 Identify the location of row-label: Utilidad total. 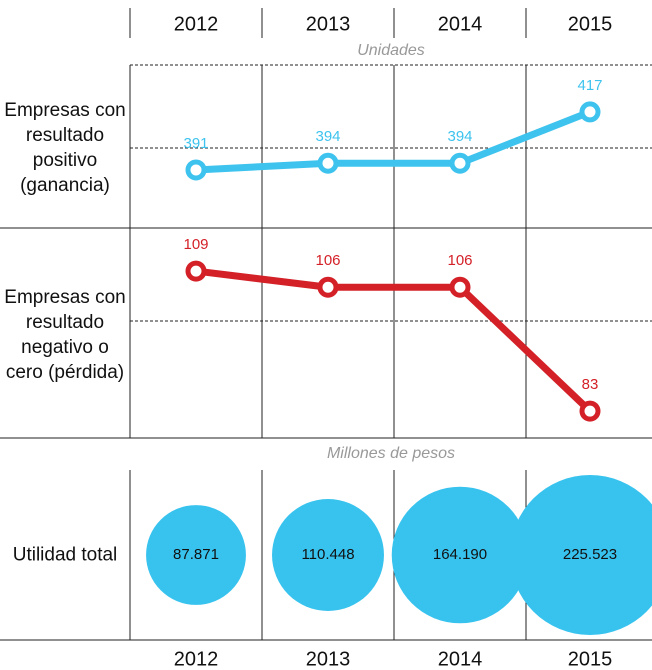
(65, 555).